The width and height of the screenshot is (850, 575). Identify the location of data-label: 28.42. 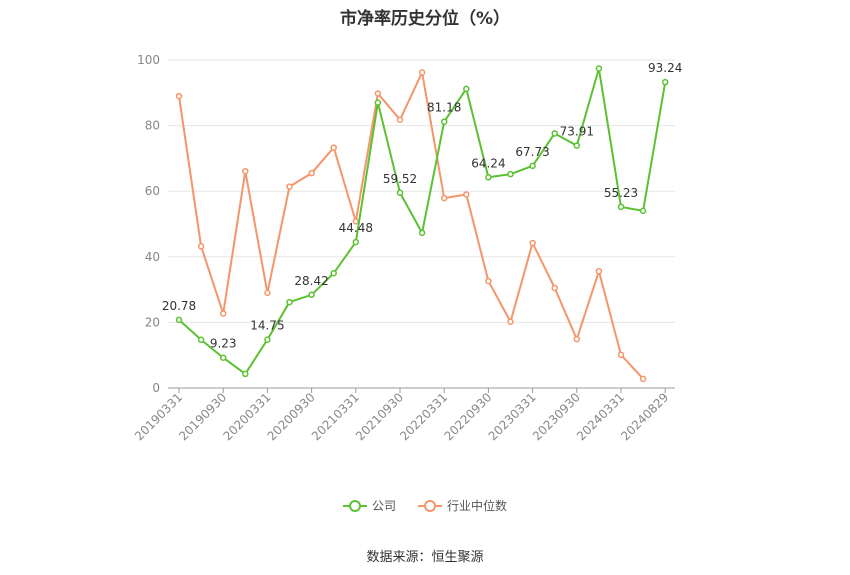
(311, 281).